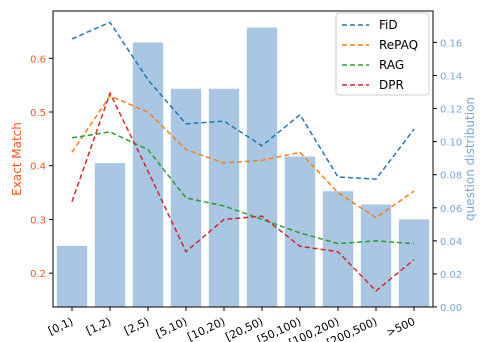 The image size is (481, 342). I want to click on x-tick-label-4: [10,20), so click(206, 328).